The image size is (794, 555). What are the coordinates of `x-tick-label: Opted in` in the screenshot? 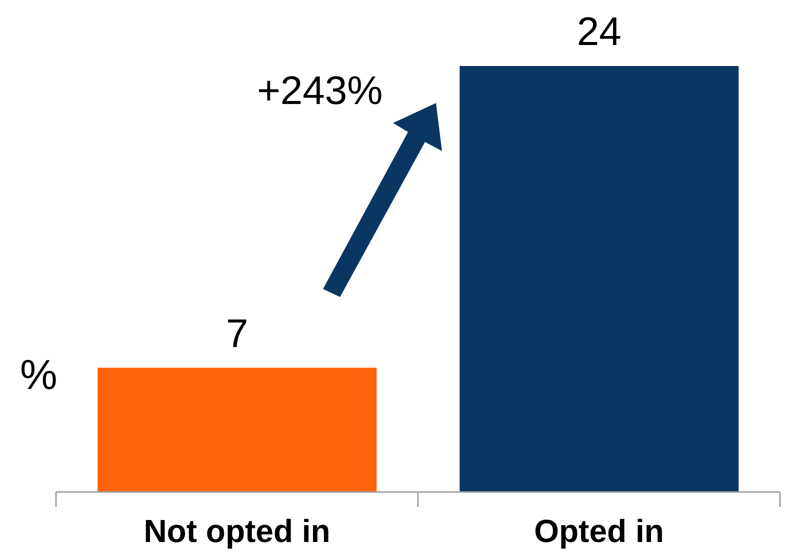 It's located at (599, 531).